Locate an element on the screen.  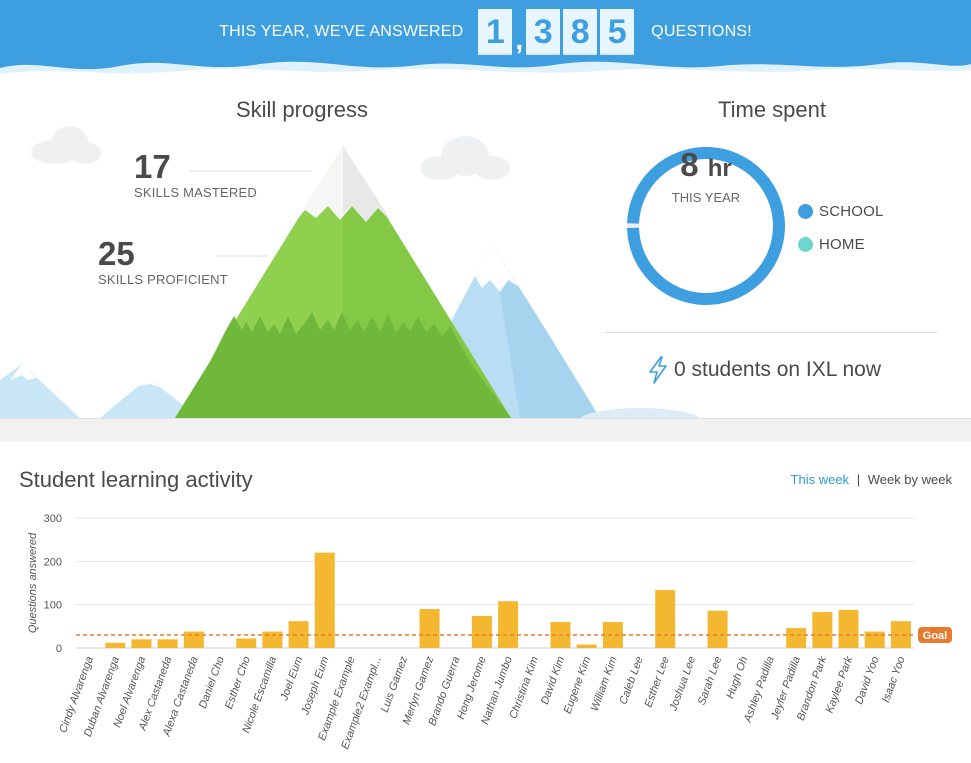
legend-school: SCHOOL is located at coordinates (841, 211).